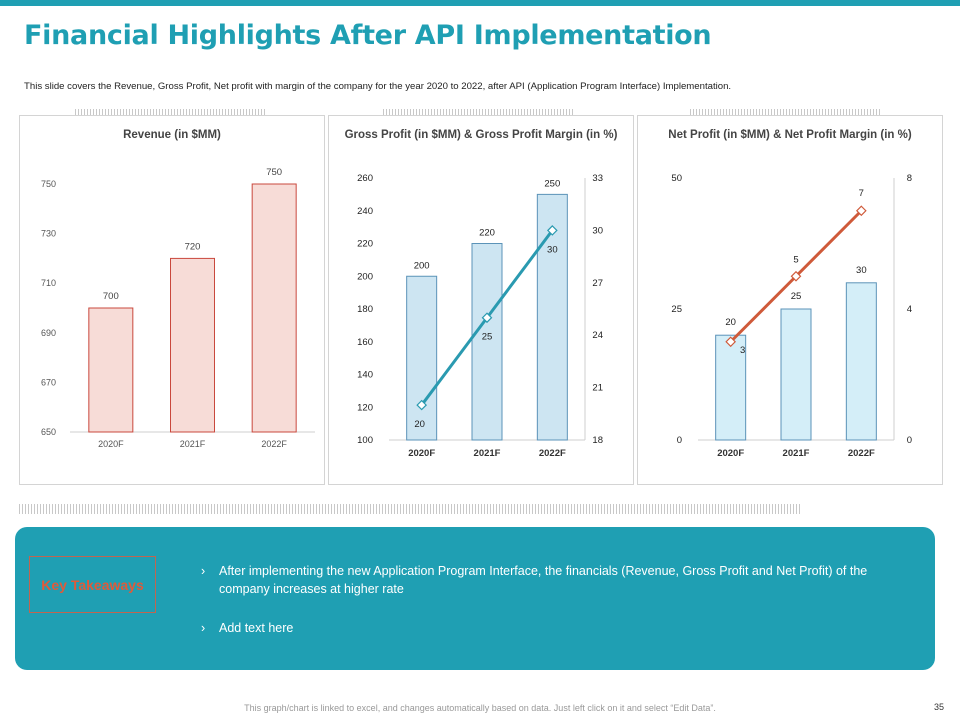 This screenshot has height=720, width=960. What do you see at coordinates (938, 707) in the screenshot?
I see `page-number: 35` at bounding box center [938, 707].